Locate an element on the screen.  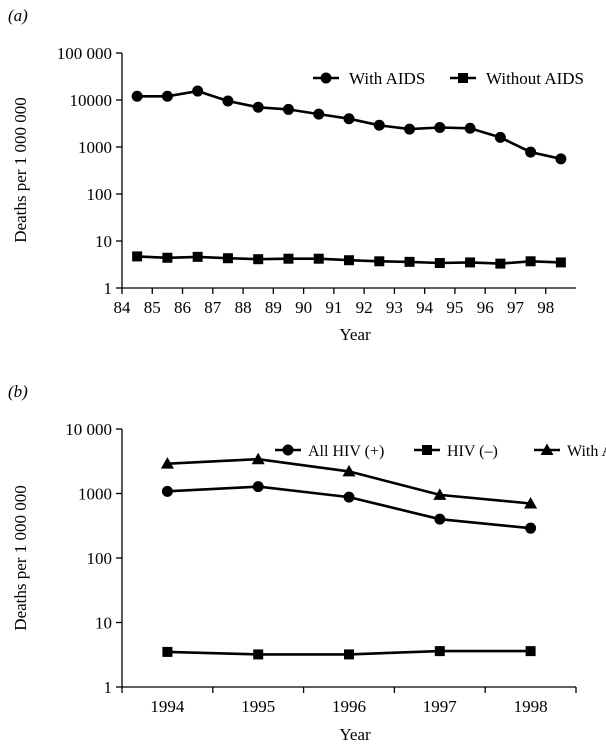
panel-b-legend-marker-all-hiv is located at coordinates (288, 450).